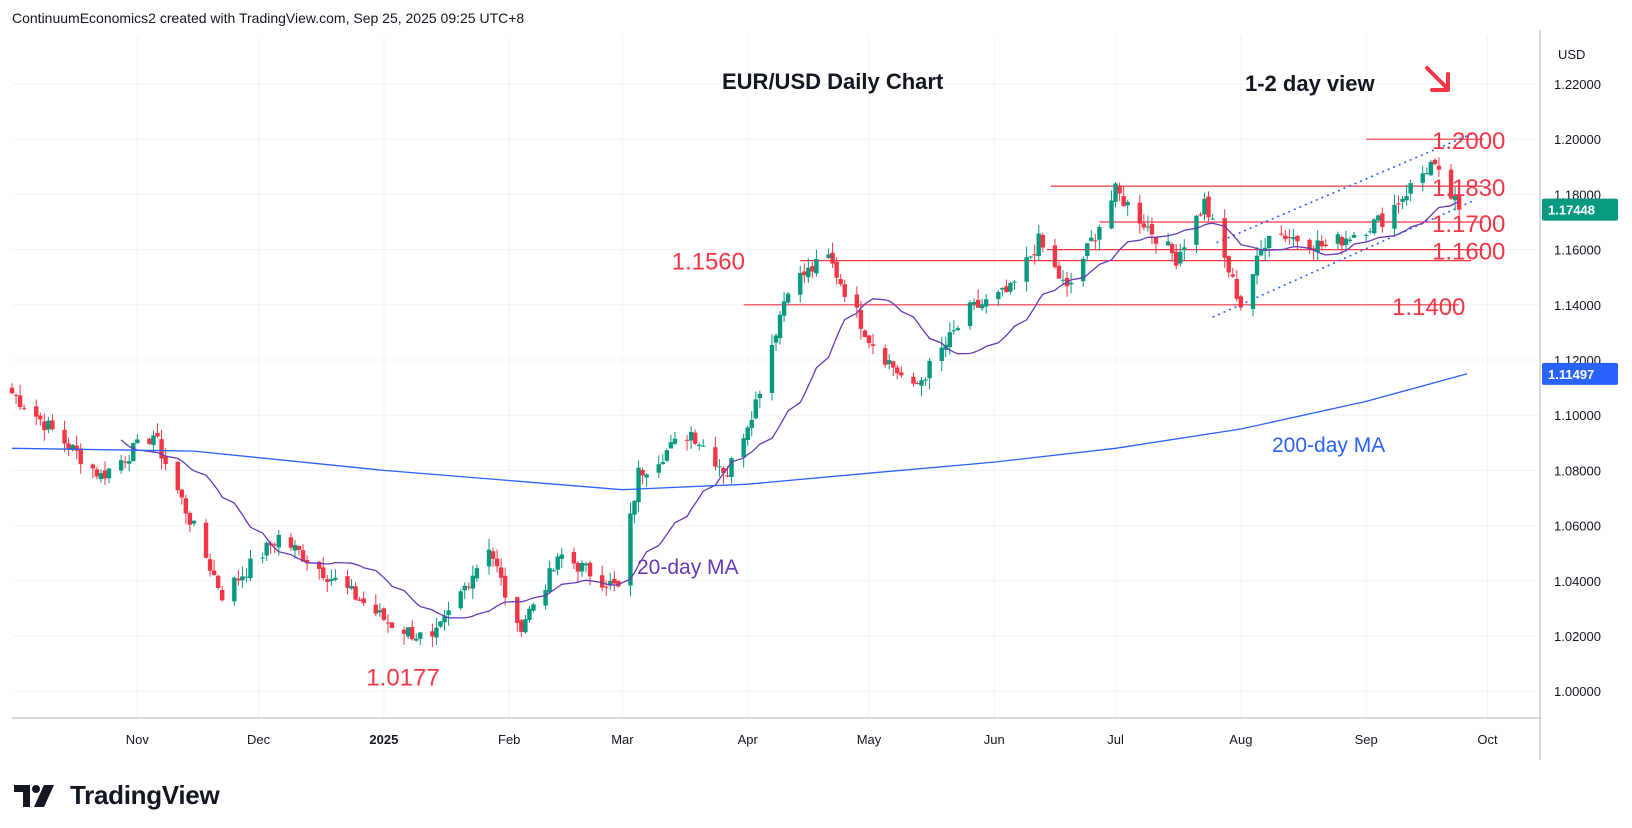  I want to click on last-price-tag-bg, so click(1580, 209).